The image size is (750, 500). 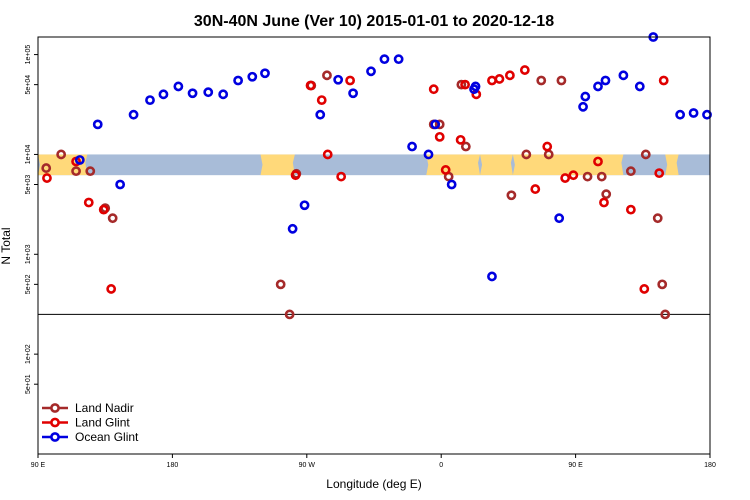 What do you see at coordinates (441, 465) in the screenshot?
I see `x-tick-label: 0` at bounding box center [441, 465].